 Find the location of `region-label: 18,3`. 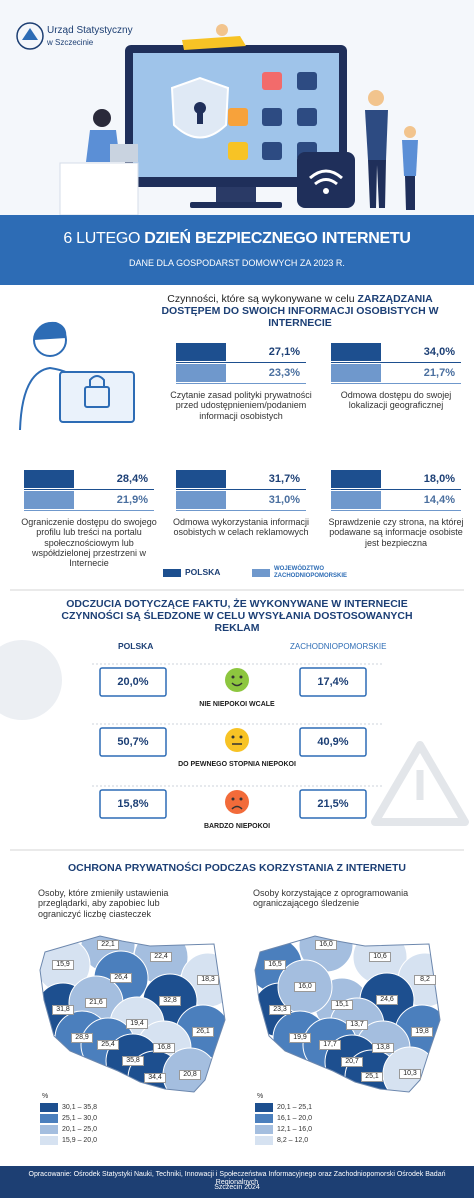

region-label: 18,3 is located at coordinates (208, 980).